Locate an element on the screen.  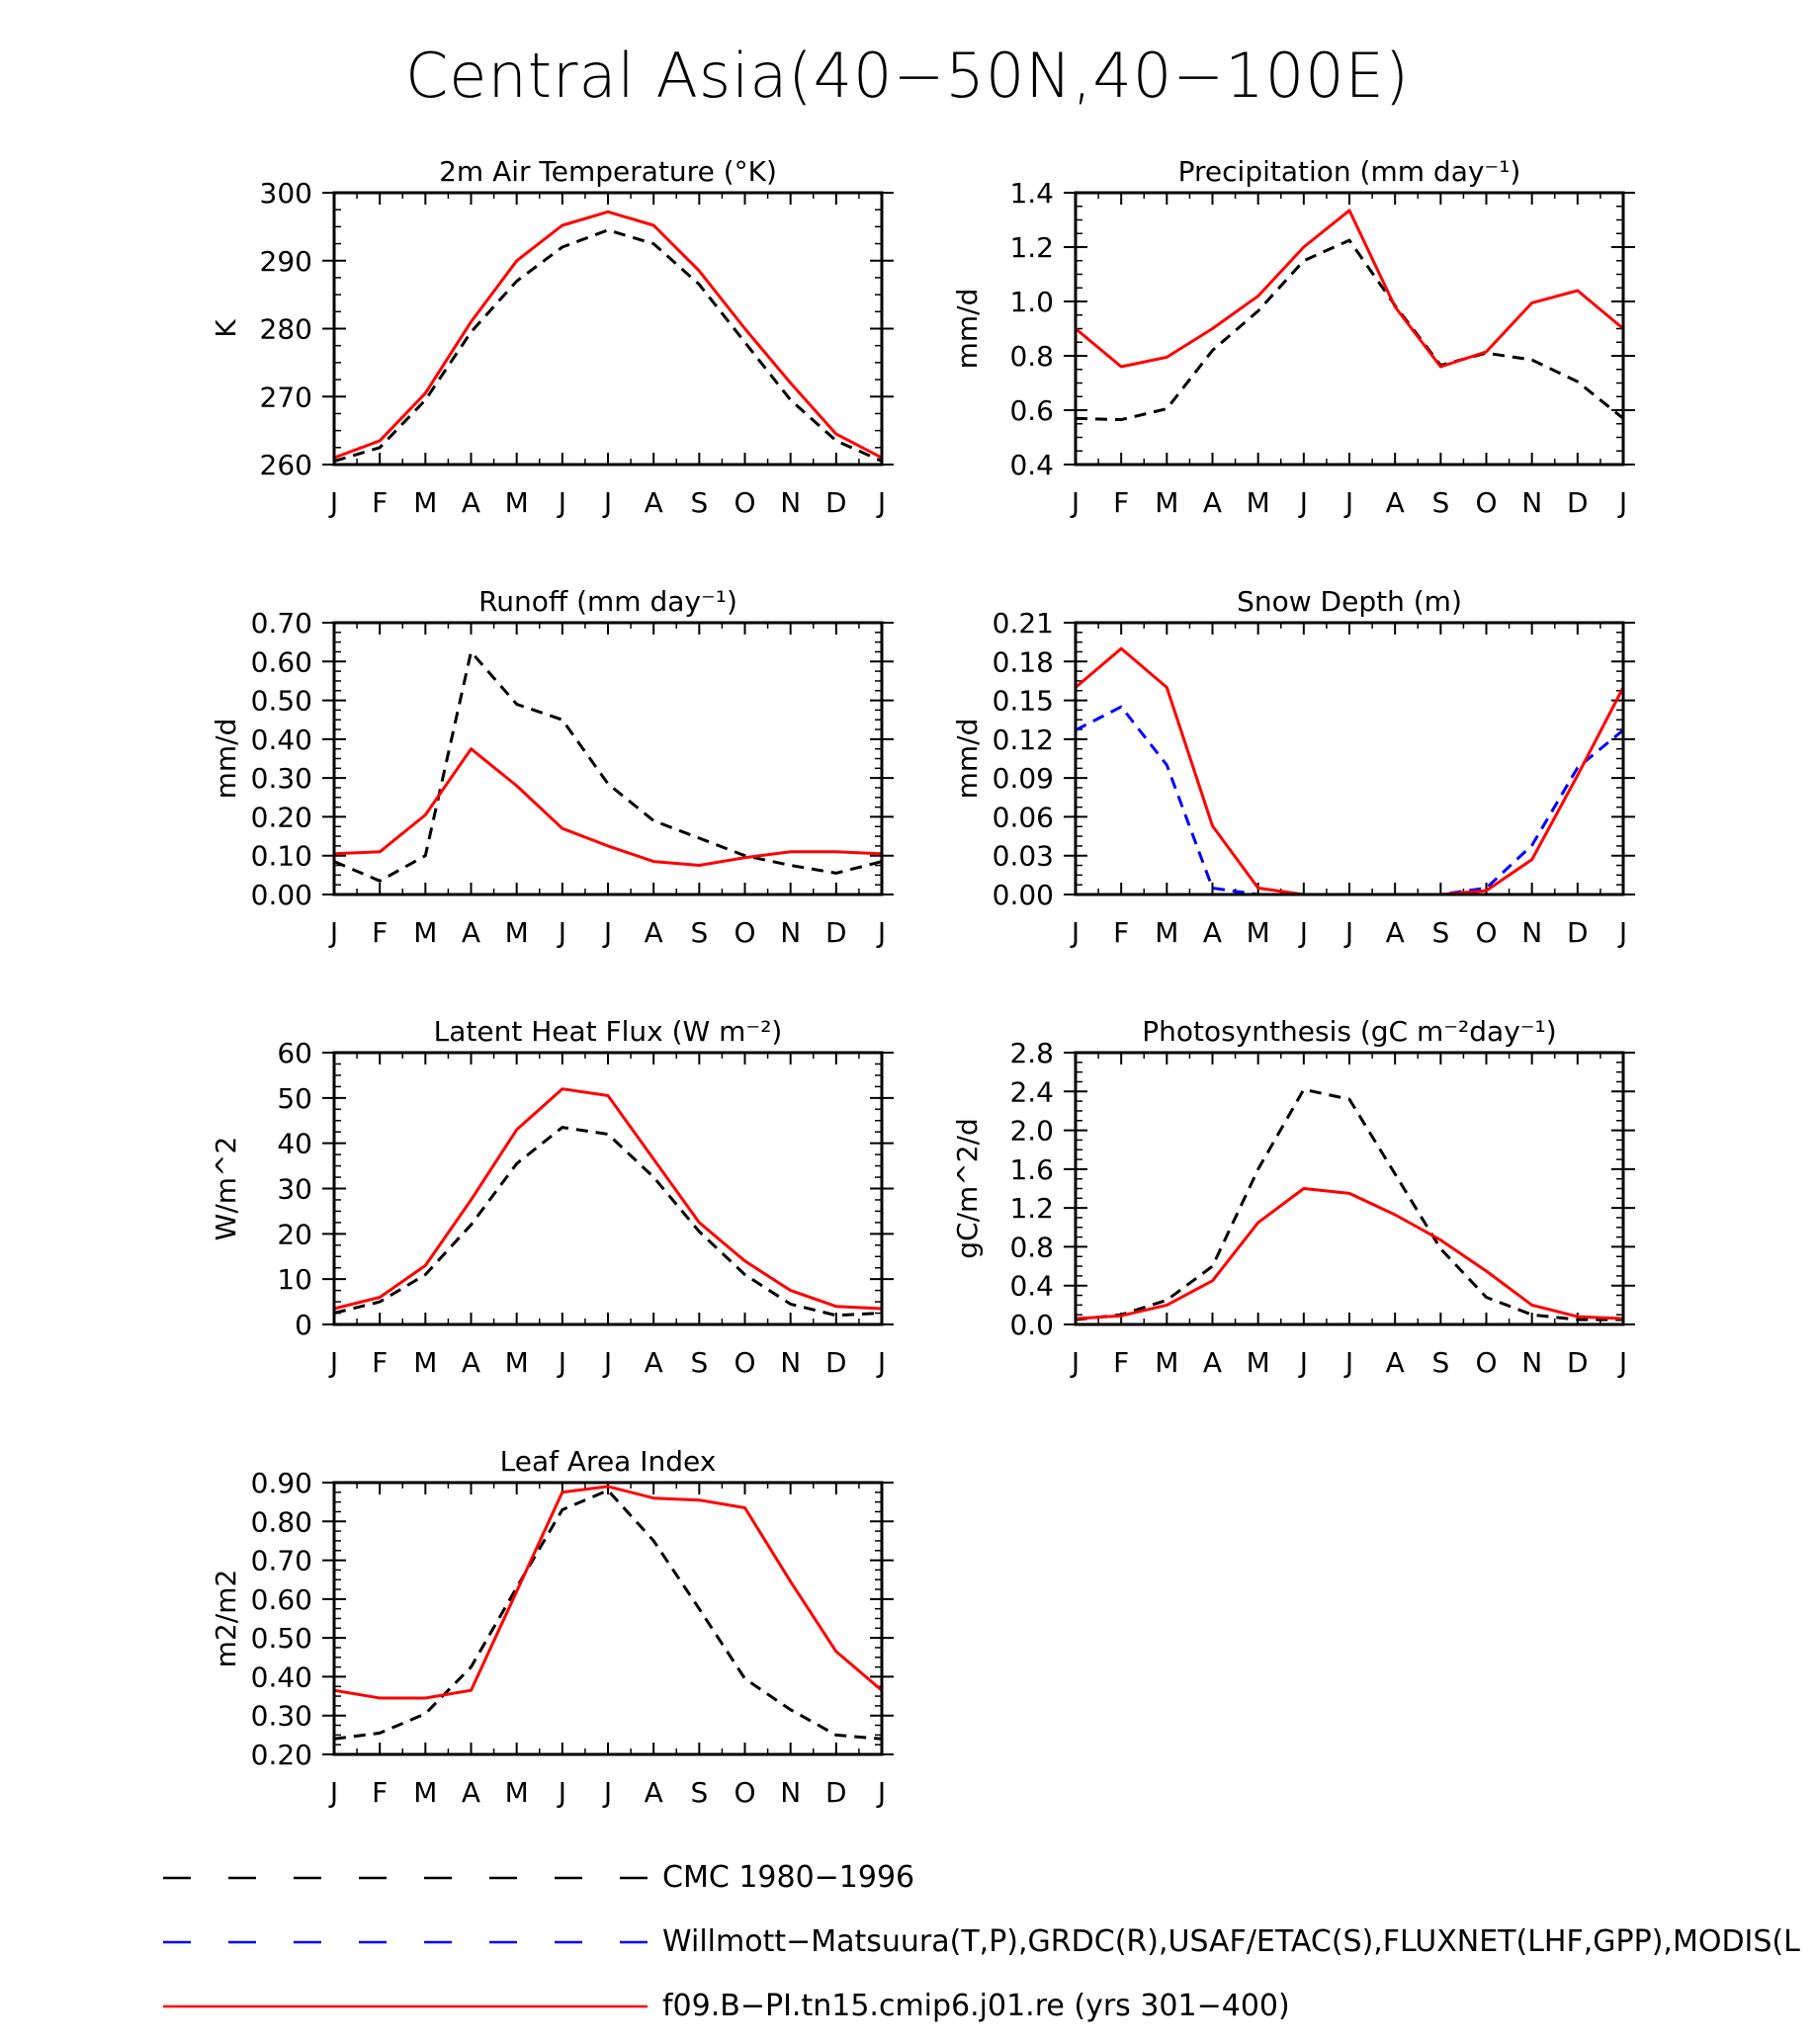
y-tick-label: 0.6 is located at coordinates (1032, 411).